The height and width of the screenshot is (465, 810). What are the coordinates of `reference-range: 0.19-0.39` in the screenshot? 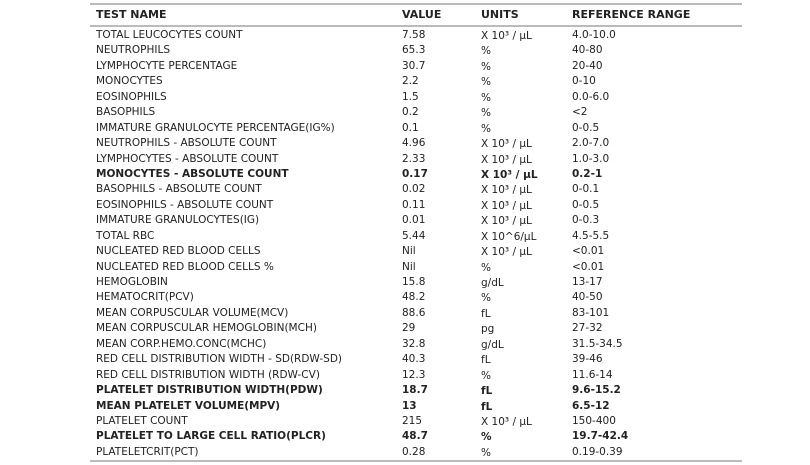 It's located at (597, 451).